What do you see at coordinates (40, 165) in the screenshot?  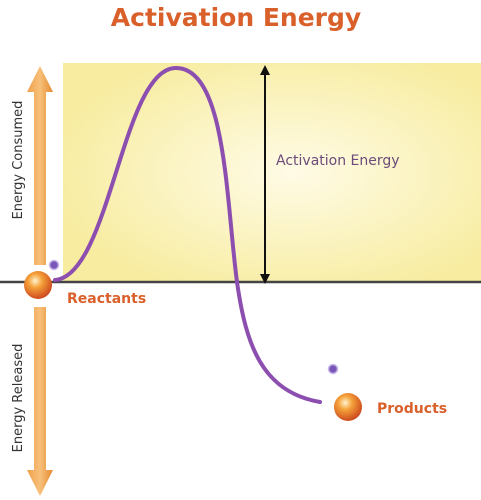 I see `arrow-up` at bounding box center [40, 165].